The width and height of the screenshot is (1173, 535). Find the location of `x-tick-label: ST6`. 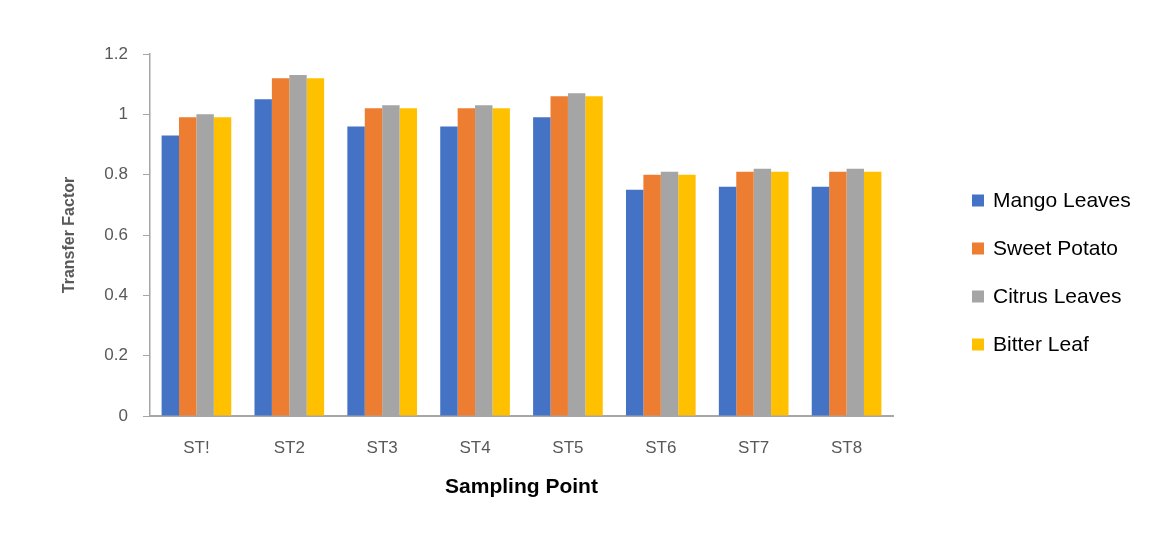

x-tick-label: ST6 is located at coordinates (661, 447).